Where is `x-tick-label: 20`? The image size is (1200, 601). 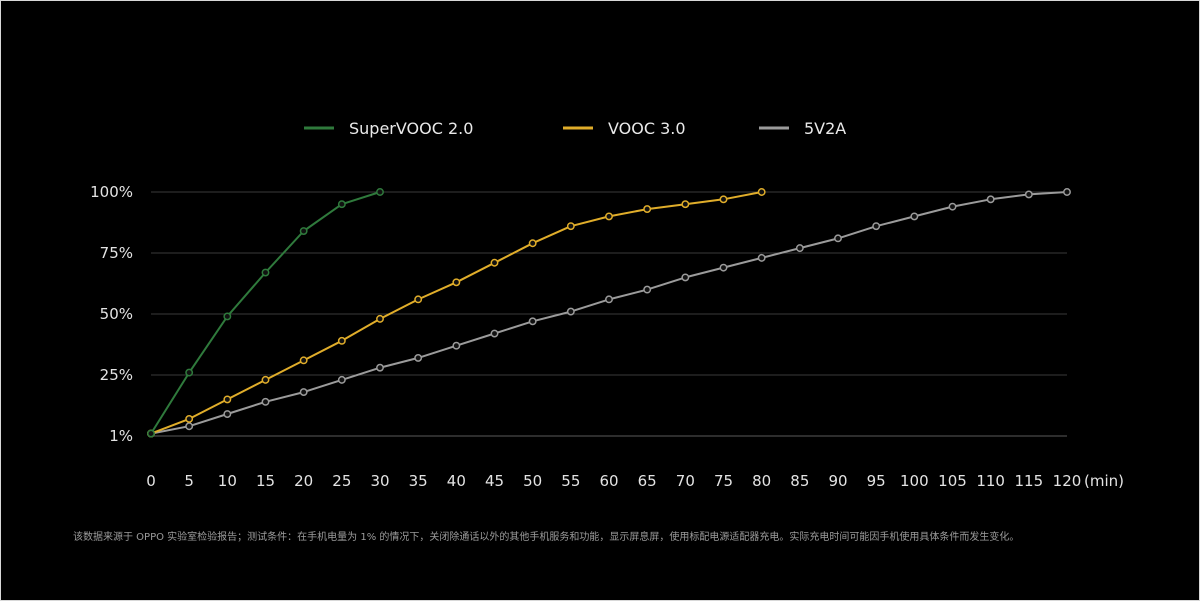 x-tick-label: 20 is located at coordinates (303, 481).